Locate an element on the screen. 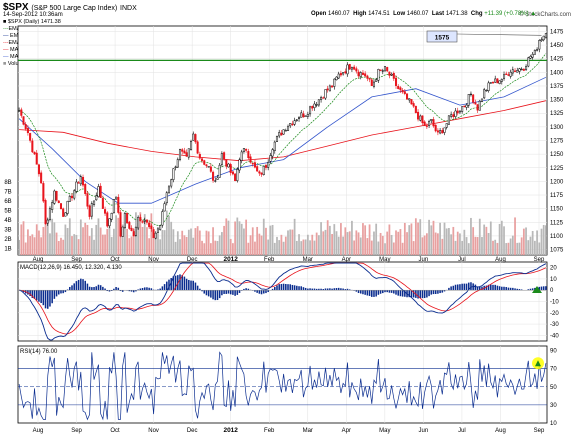 The image size is (575, 438). price-tick-label: 1475 is located at coordinates (557, 32).